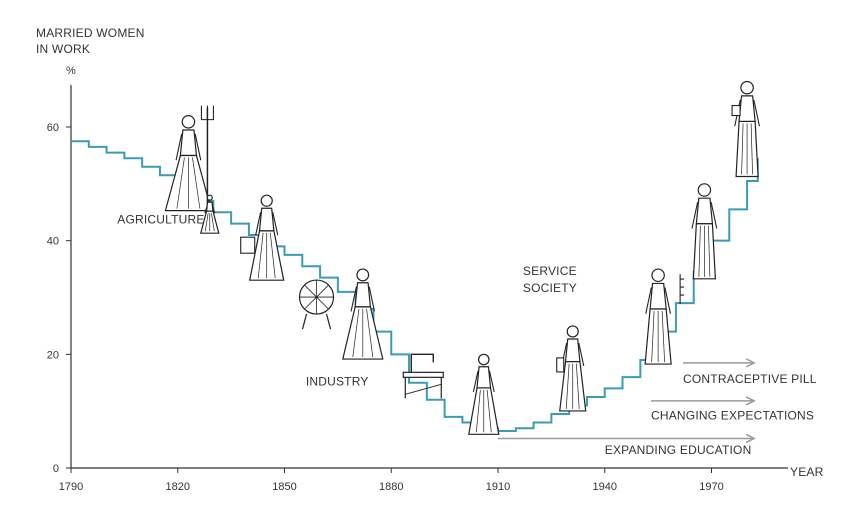 This screenshot has height=525, width=846. I want to click on spinning-wheel-icon, so click(316, 304).